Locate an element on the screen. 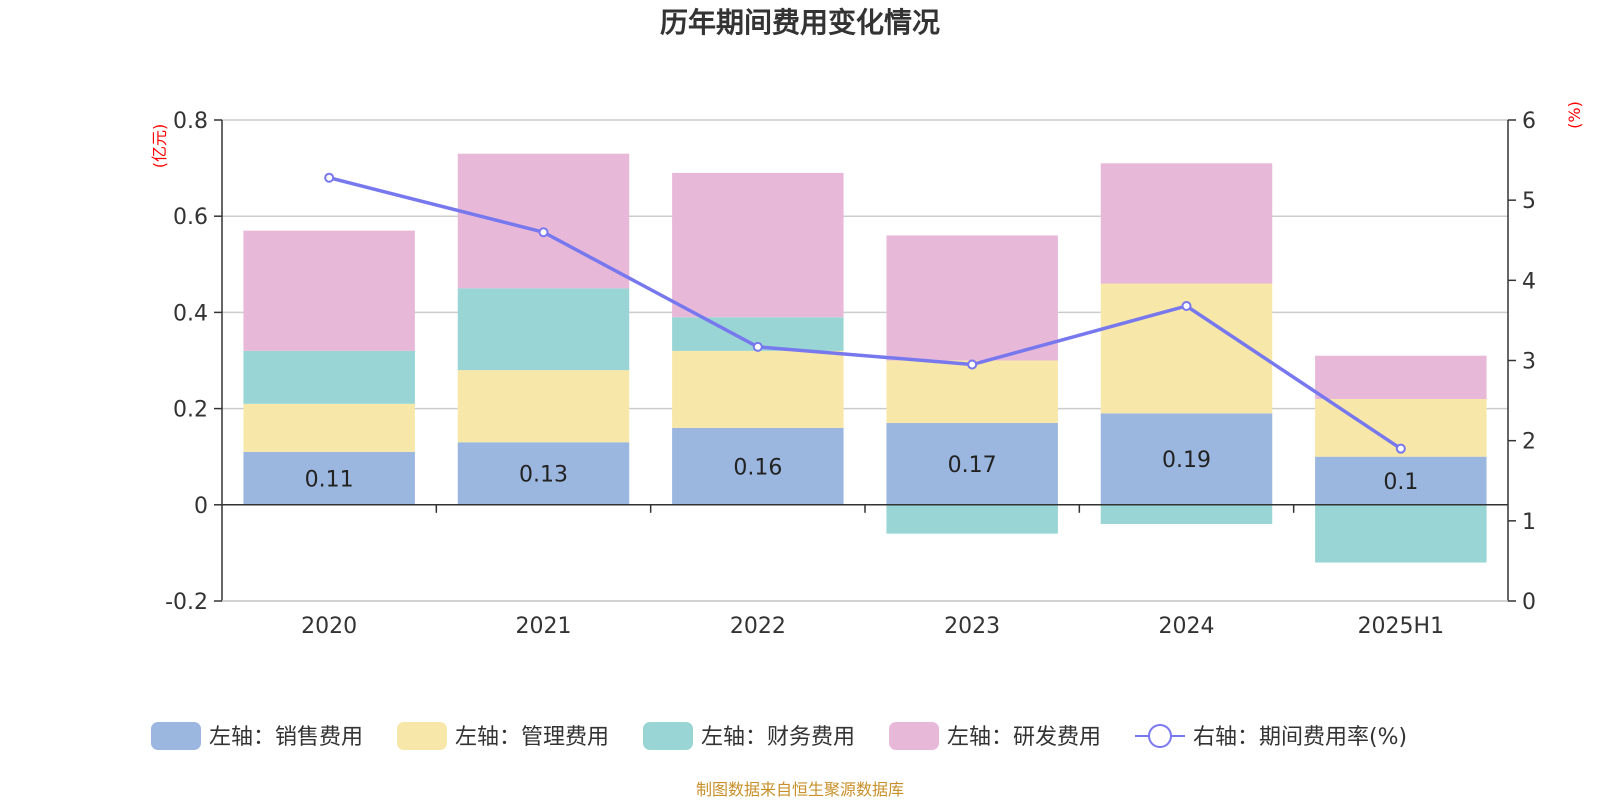 The width and height of the screenshot is (1600, 800). legend-label: 左轴：销售费用 is located at coordinates (286, 737).